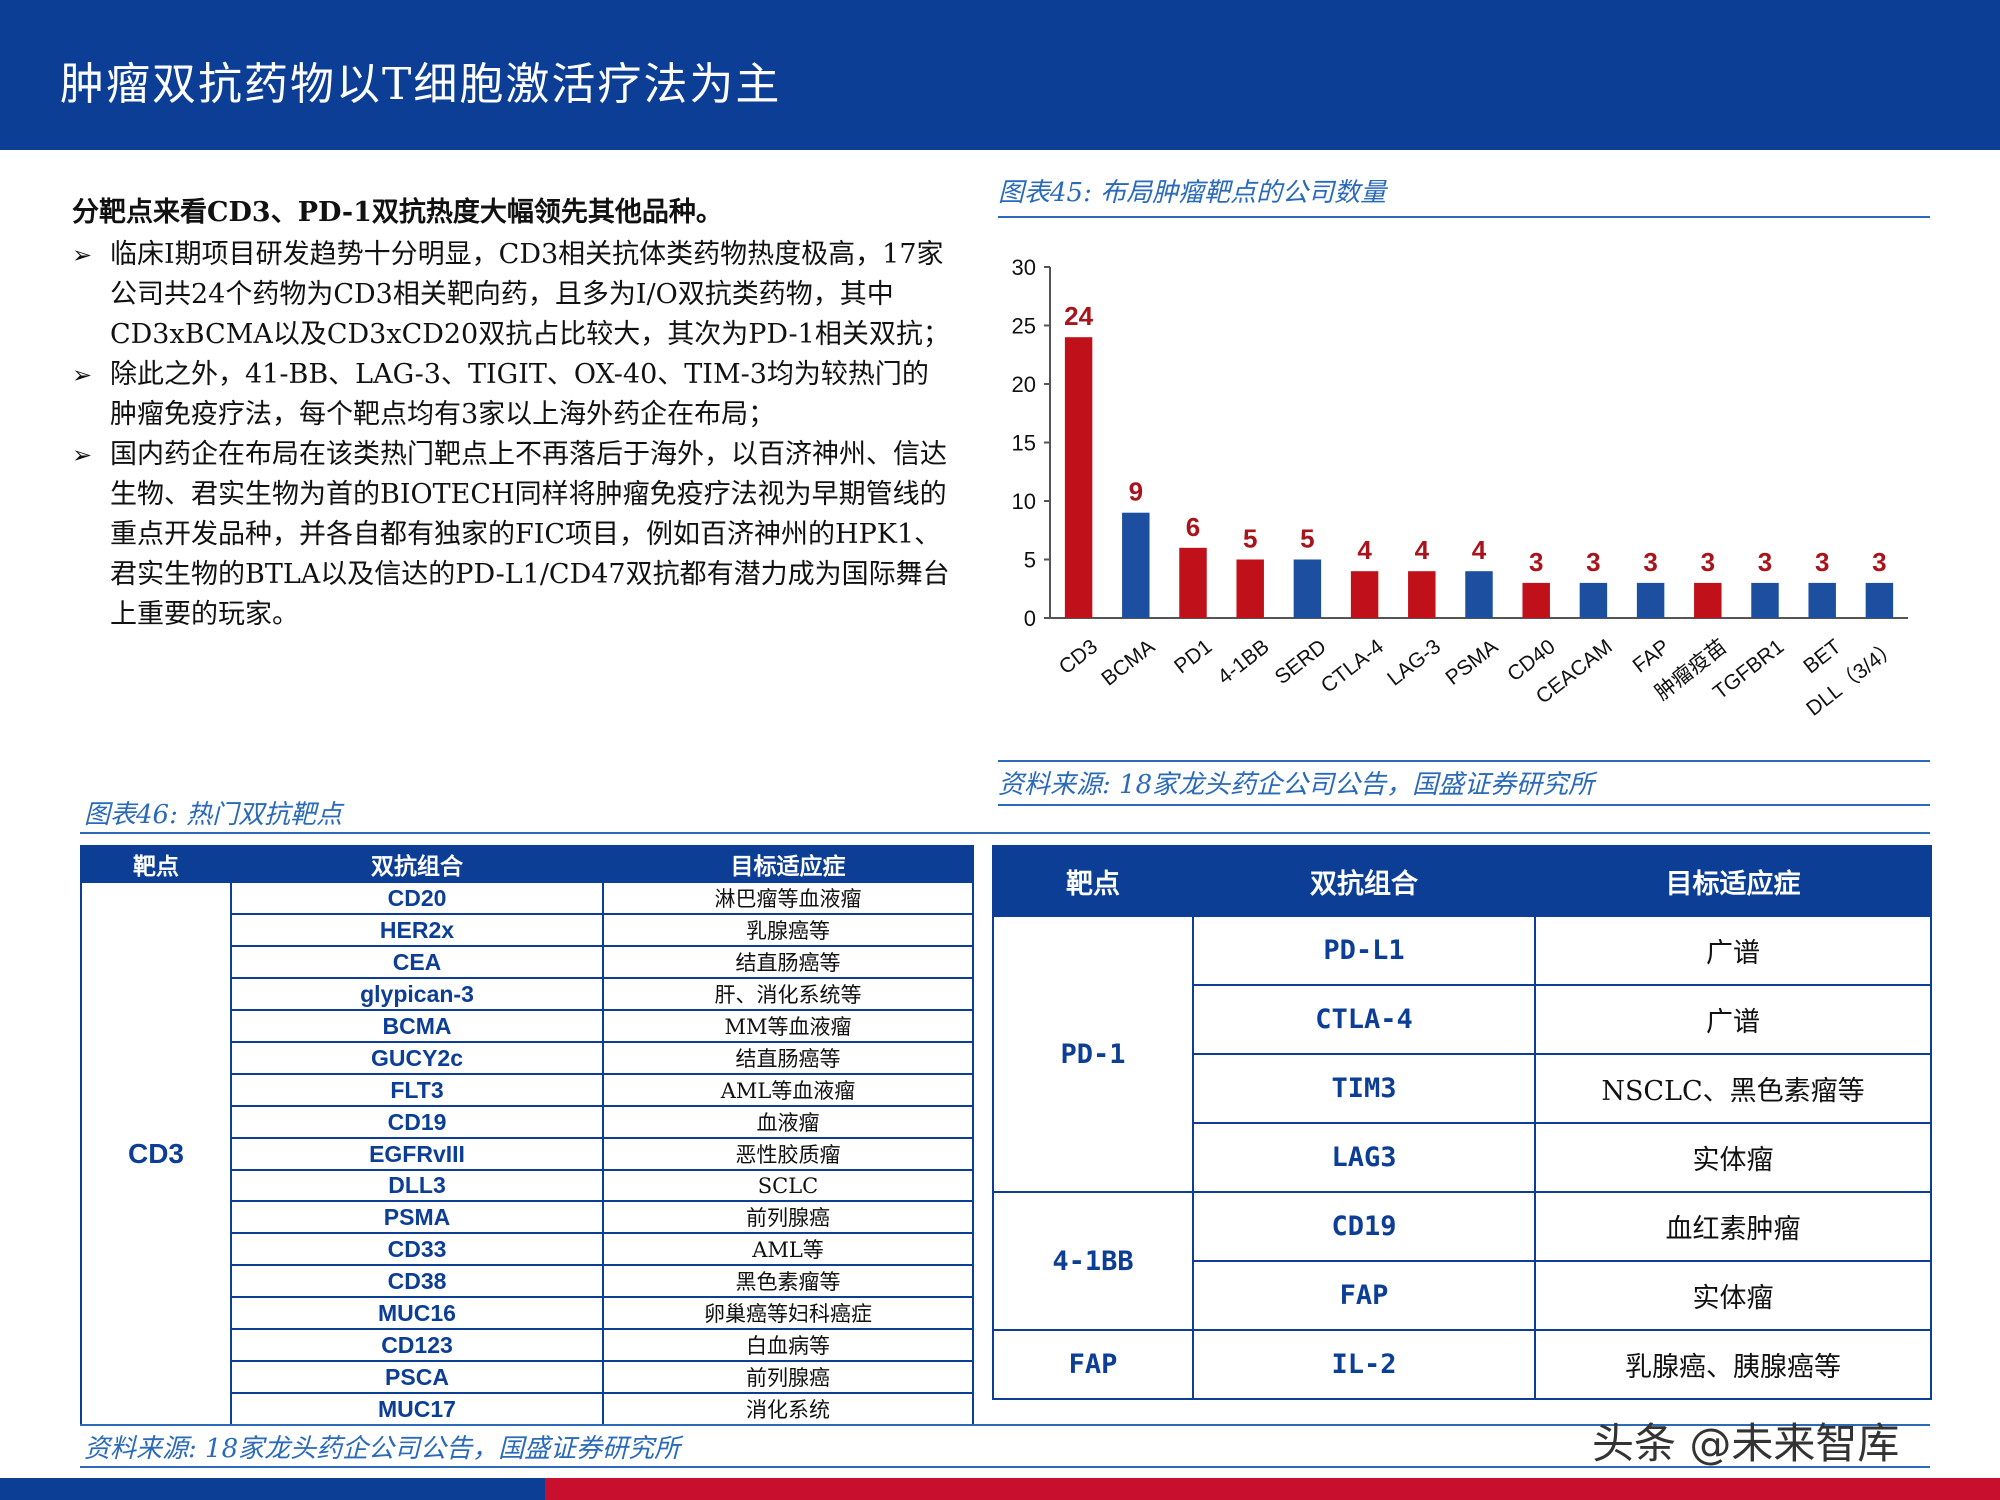 The width and height of the screenshot is (2000, 1500). Describe the element at coordinates (788, 1345) in the screenshot. I see `cell-indication: 白血病等` at that location.